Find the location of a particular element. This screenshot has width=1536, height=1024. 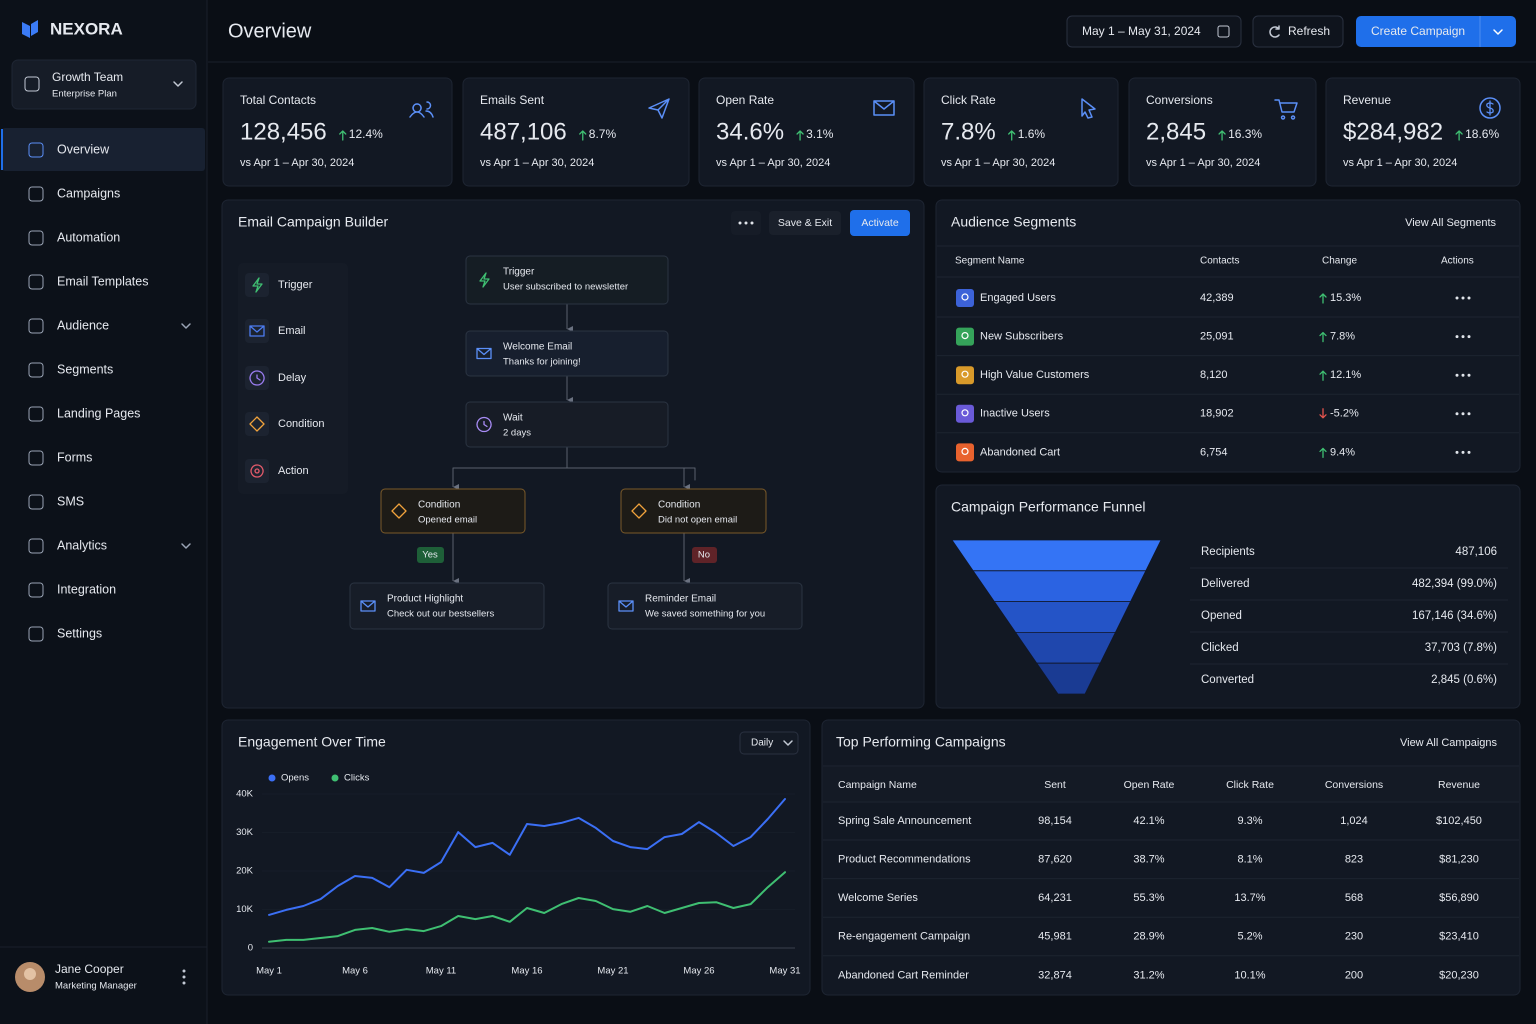

nav-item: Automation is located at coordinates (74, 238).